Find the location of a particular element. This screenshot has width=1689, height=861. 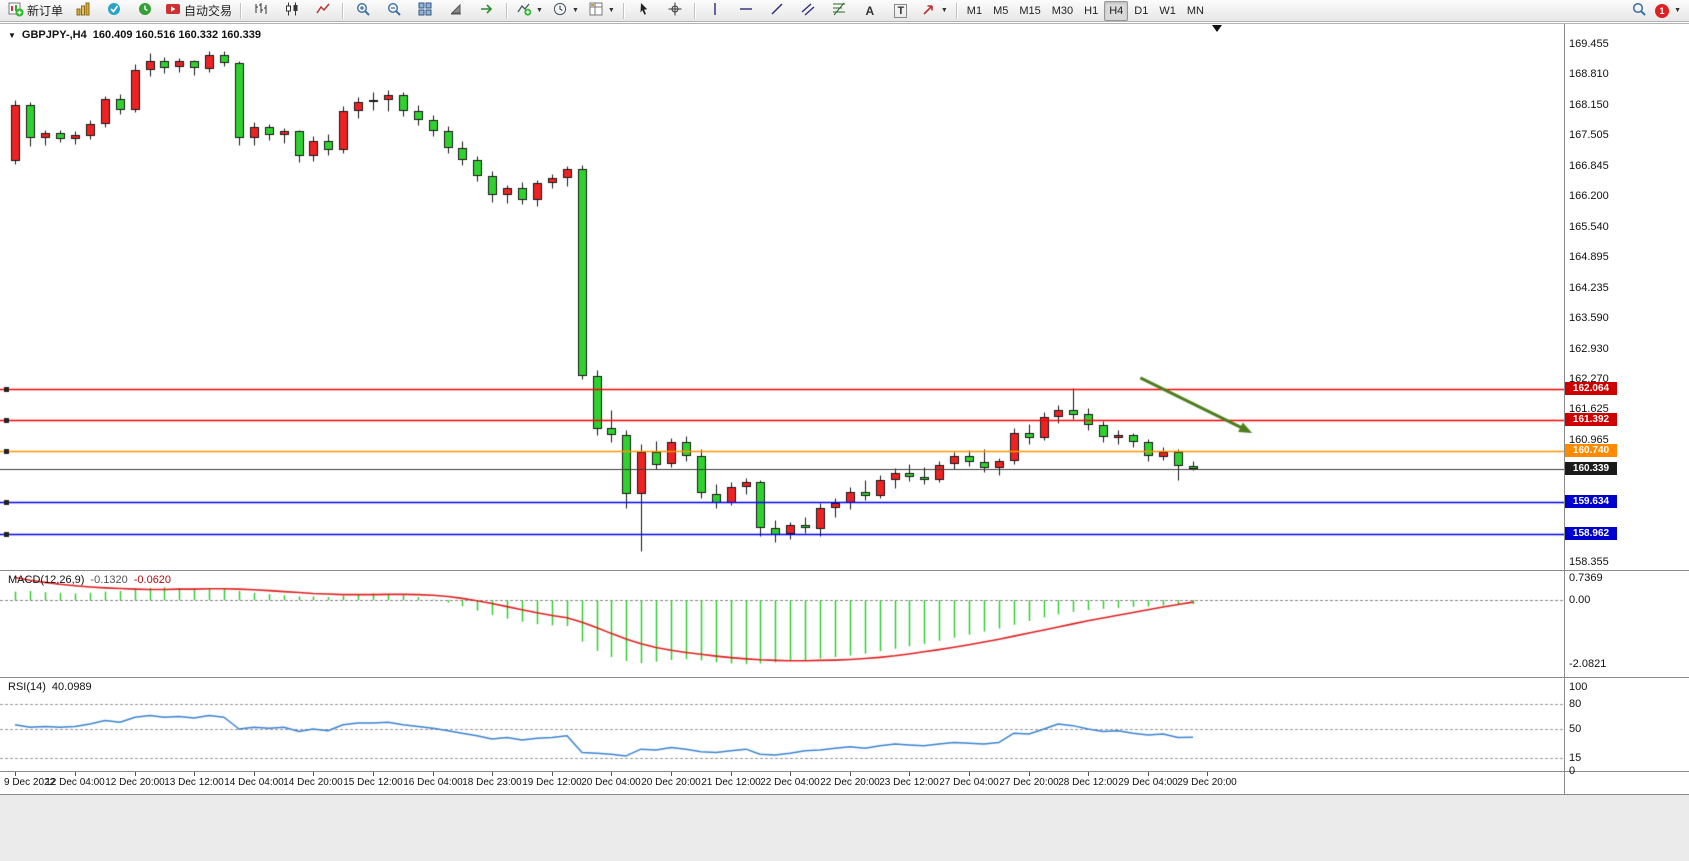

price-axis-label: 168.810 is located at coordinates (1589, 74).